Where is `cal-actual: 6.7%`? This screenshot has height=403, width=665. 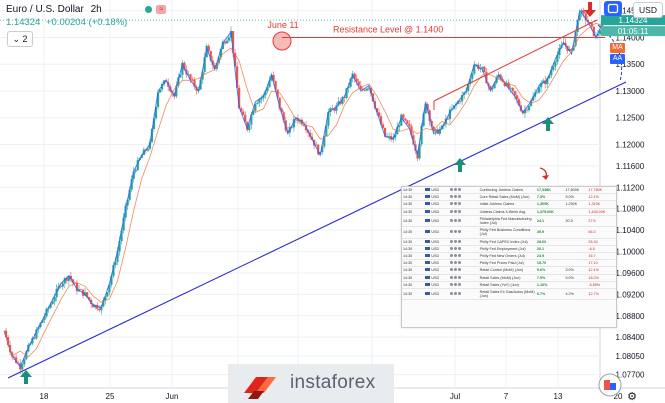
cal-actual: 6.7% is located at coordinates (550, 294).